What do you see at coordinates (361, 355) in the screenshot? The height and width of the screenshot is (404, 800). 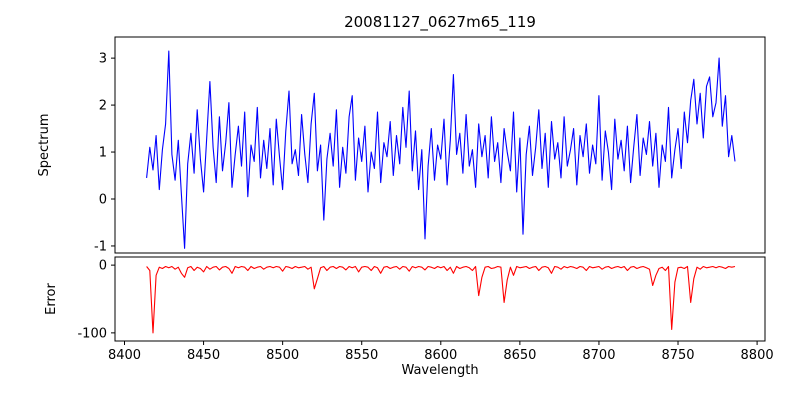 I see `error-xtick-label: 8550` at bounding box center [361, 355].